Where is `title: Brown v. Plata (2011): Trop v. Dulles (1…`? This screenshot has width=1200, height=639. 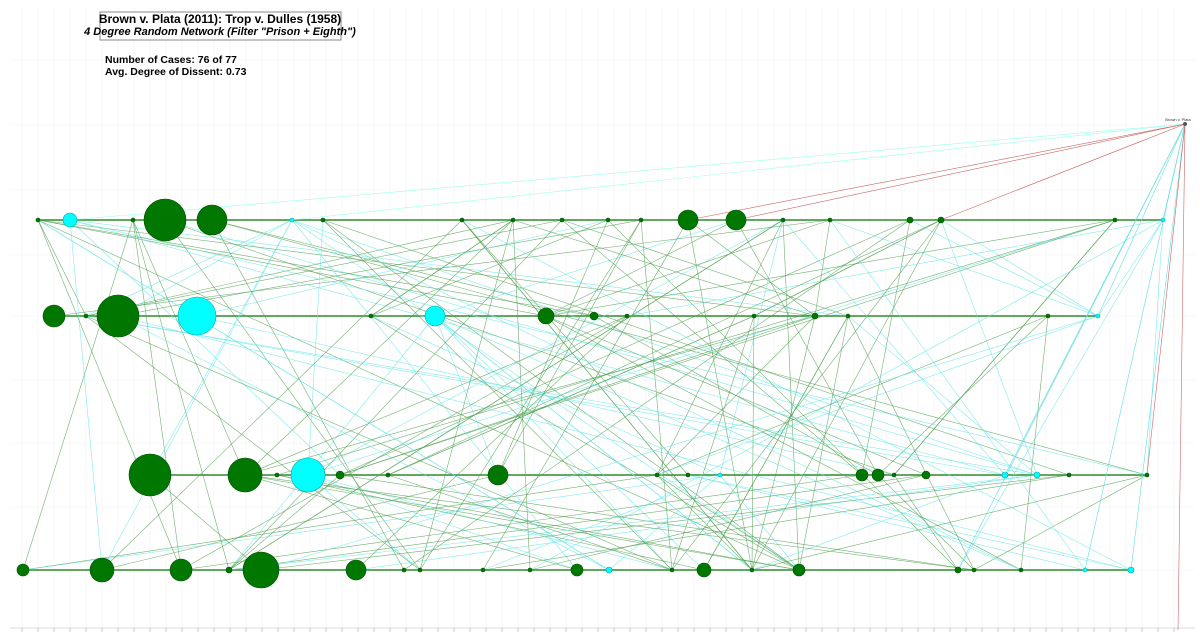
title: Brown v. Plata (2011): Trop v. Dulles (1… is located at coordinates (220, 19).